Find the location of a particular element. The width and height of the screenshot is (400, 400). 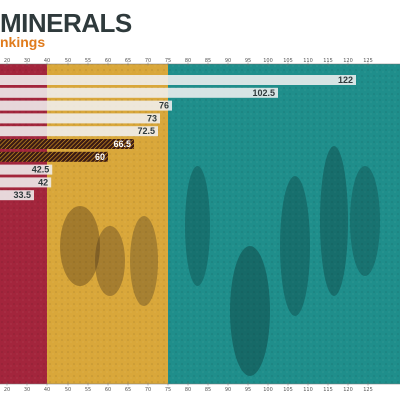

top-axis-tick-label: 110 is located at coordinates (308, 61).